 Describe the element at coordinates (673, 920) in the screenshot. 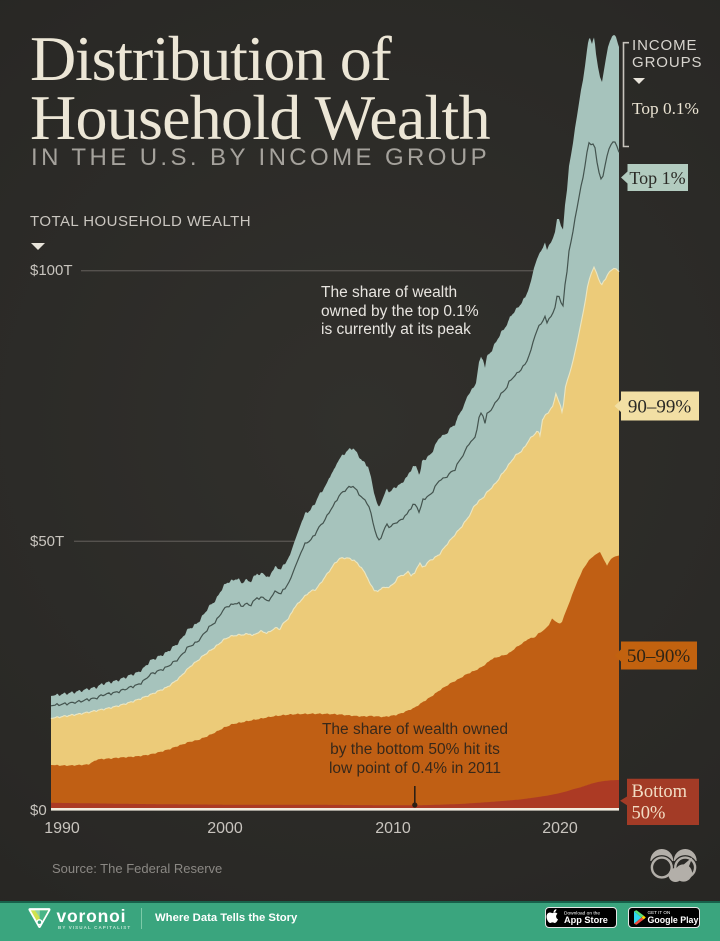

I see `svg-text: Google Play` at that location.